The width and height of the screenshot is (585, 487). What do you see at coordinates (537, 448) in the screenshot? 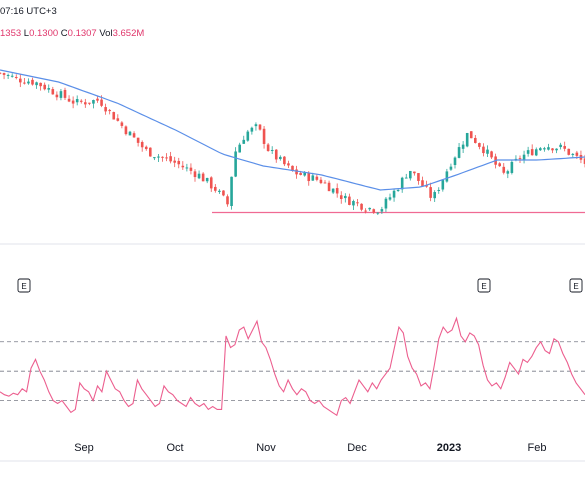
I see `time-axis-tick: Feb` at bounding box center [537, 448].